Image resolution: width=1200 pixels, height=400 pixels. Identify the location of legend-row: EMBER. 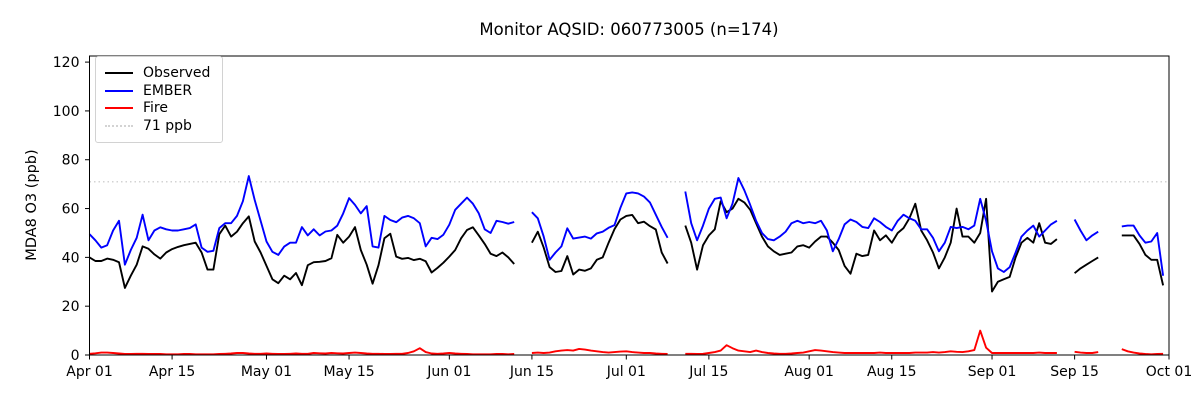
(157, 91).